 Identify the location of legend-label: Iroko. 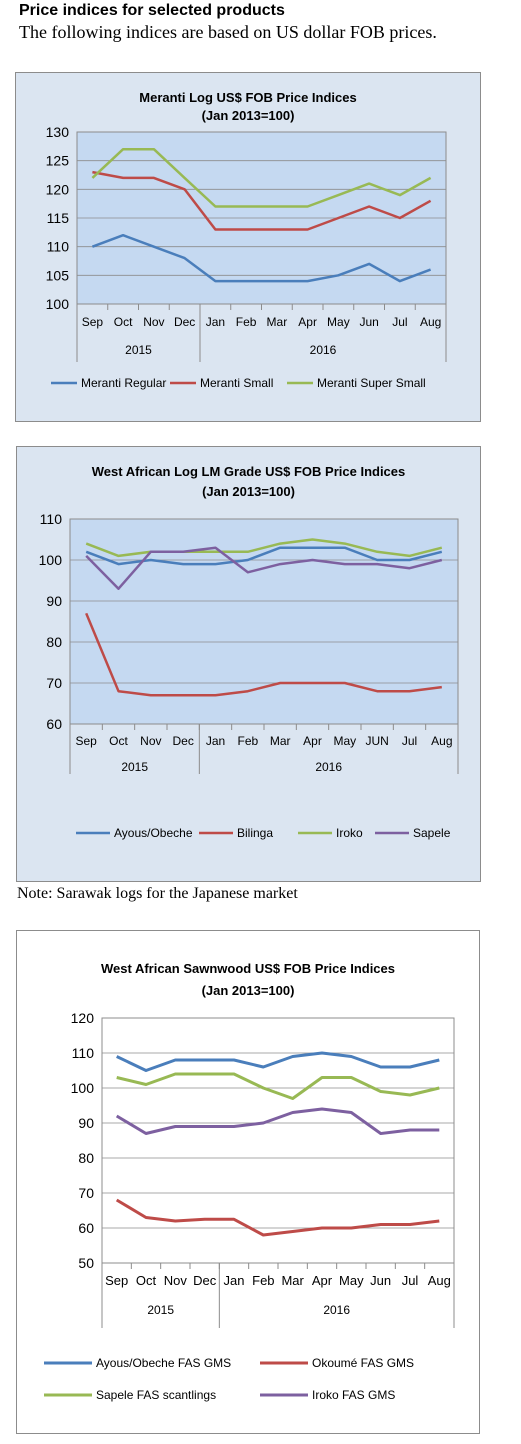
(349, 833).